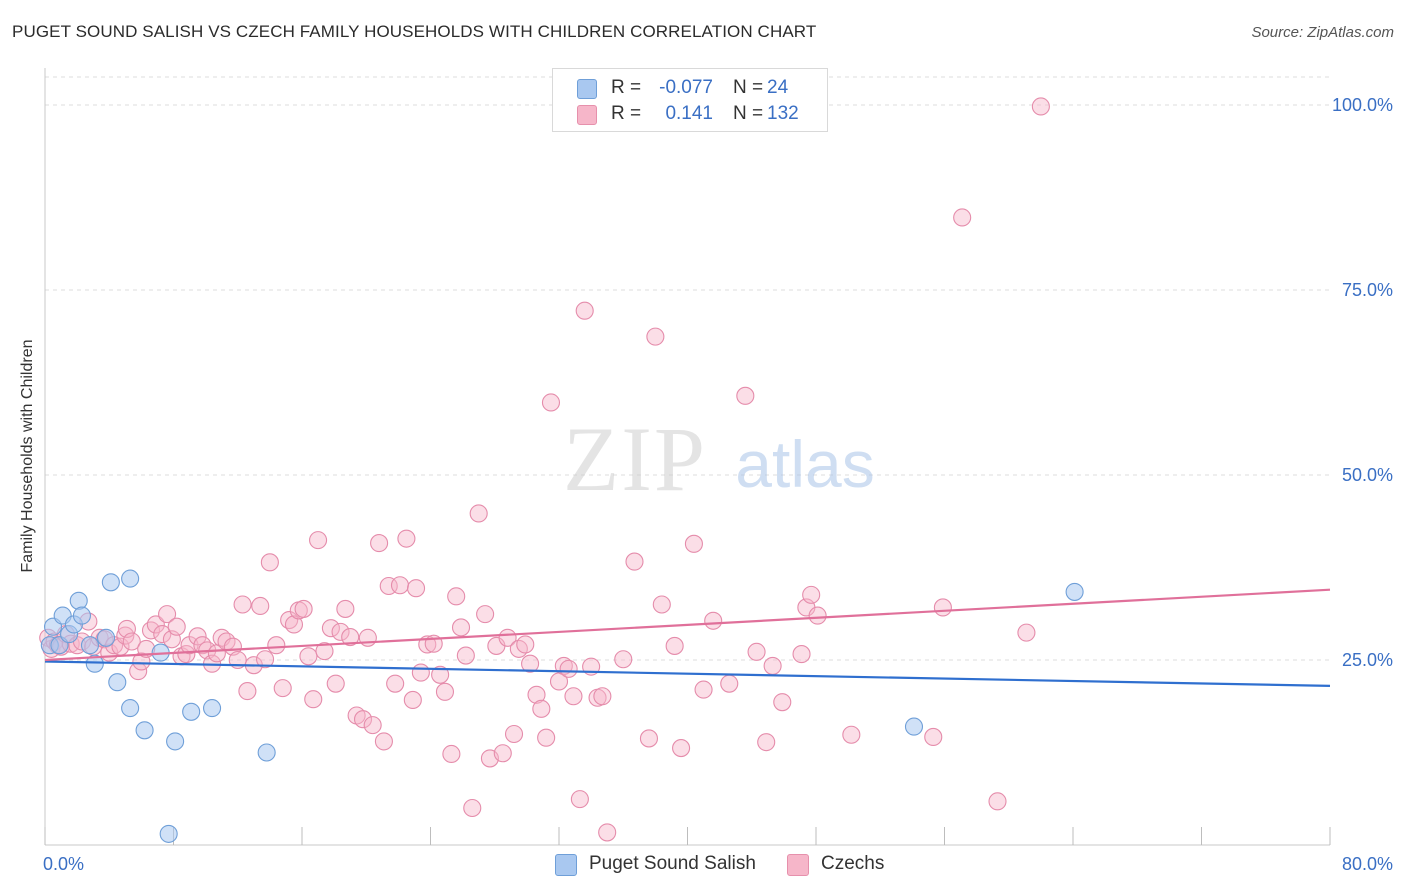 The height and width of the screenshot is (892, 1406). What do you see at coordinates (690, 100) in the screenshot?
I see `correlation-legend: R = -0.077 N = 24 R = 0.141 N = 132` at bounding box center [690, 100].